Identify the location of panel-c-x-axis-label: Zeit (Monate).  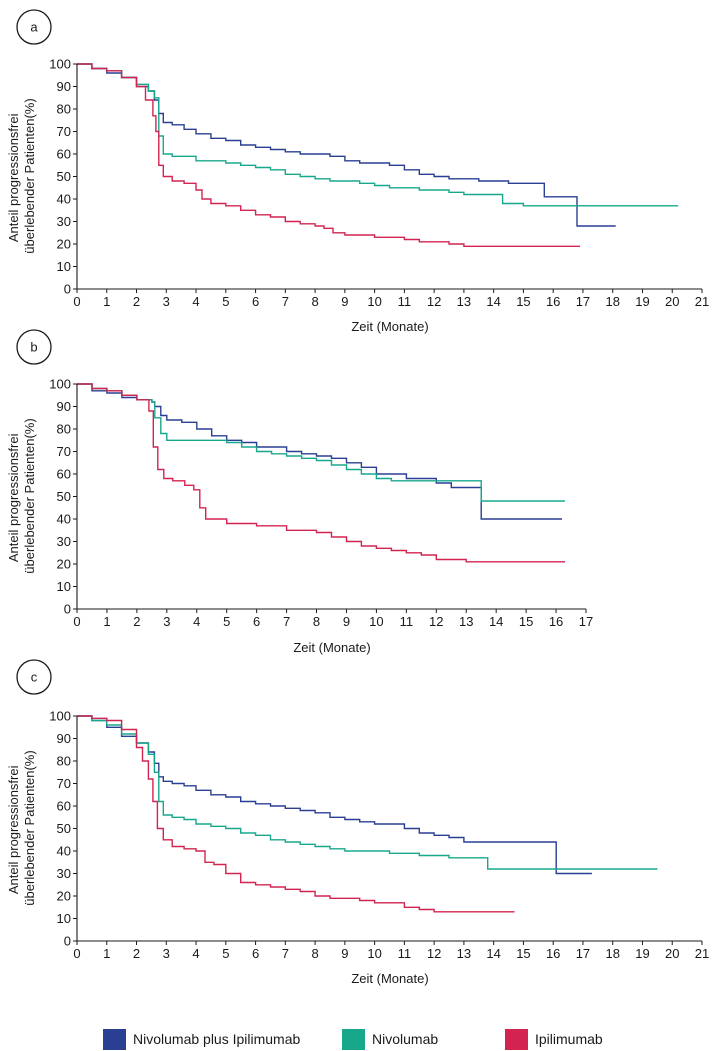
(389, 978).